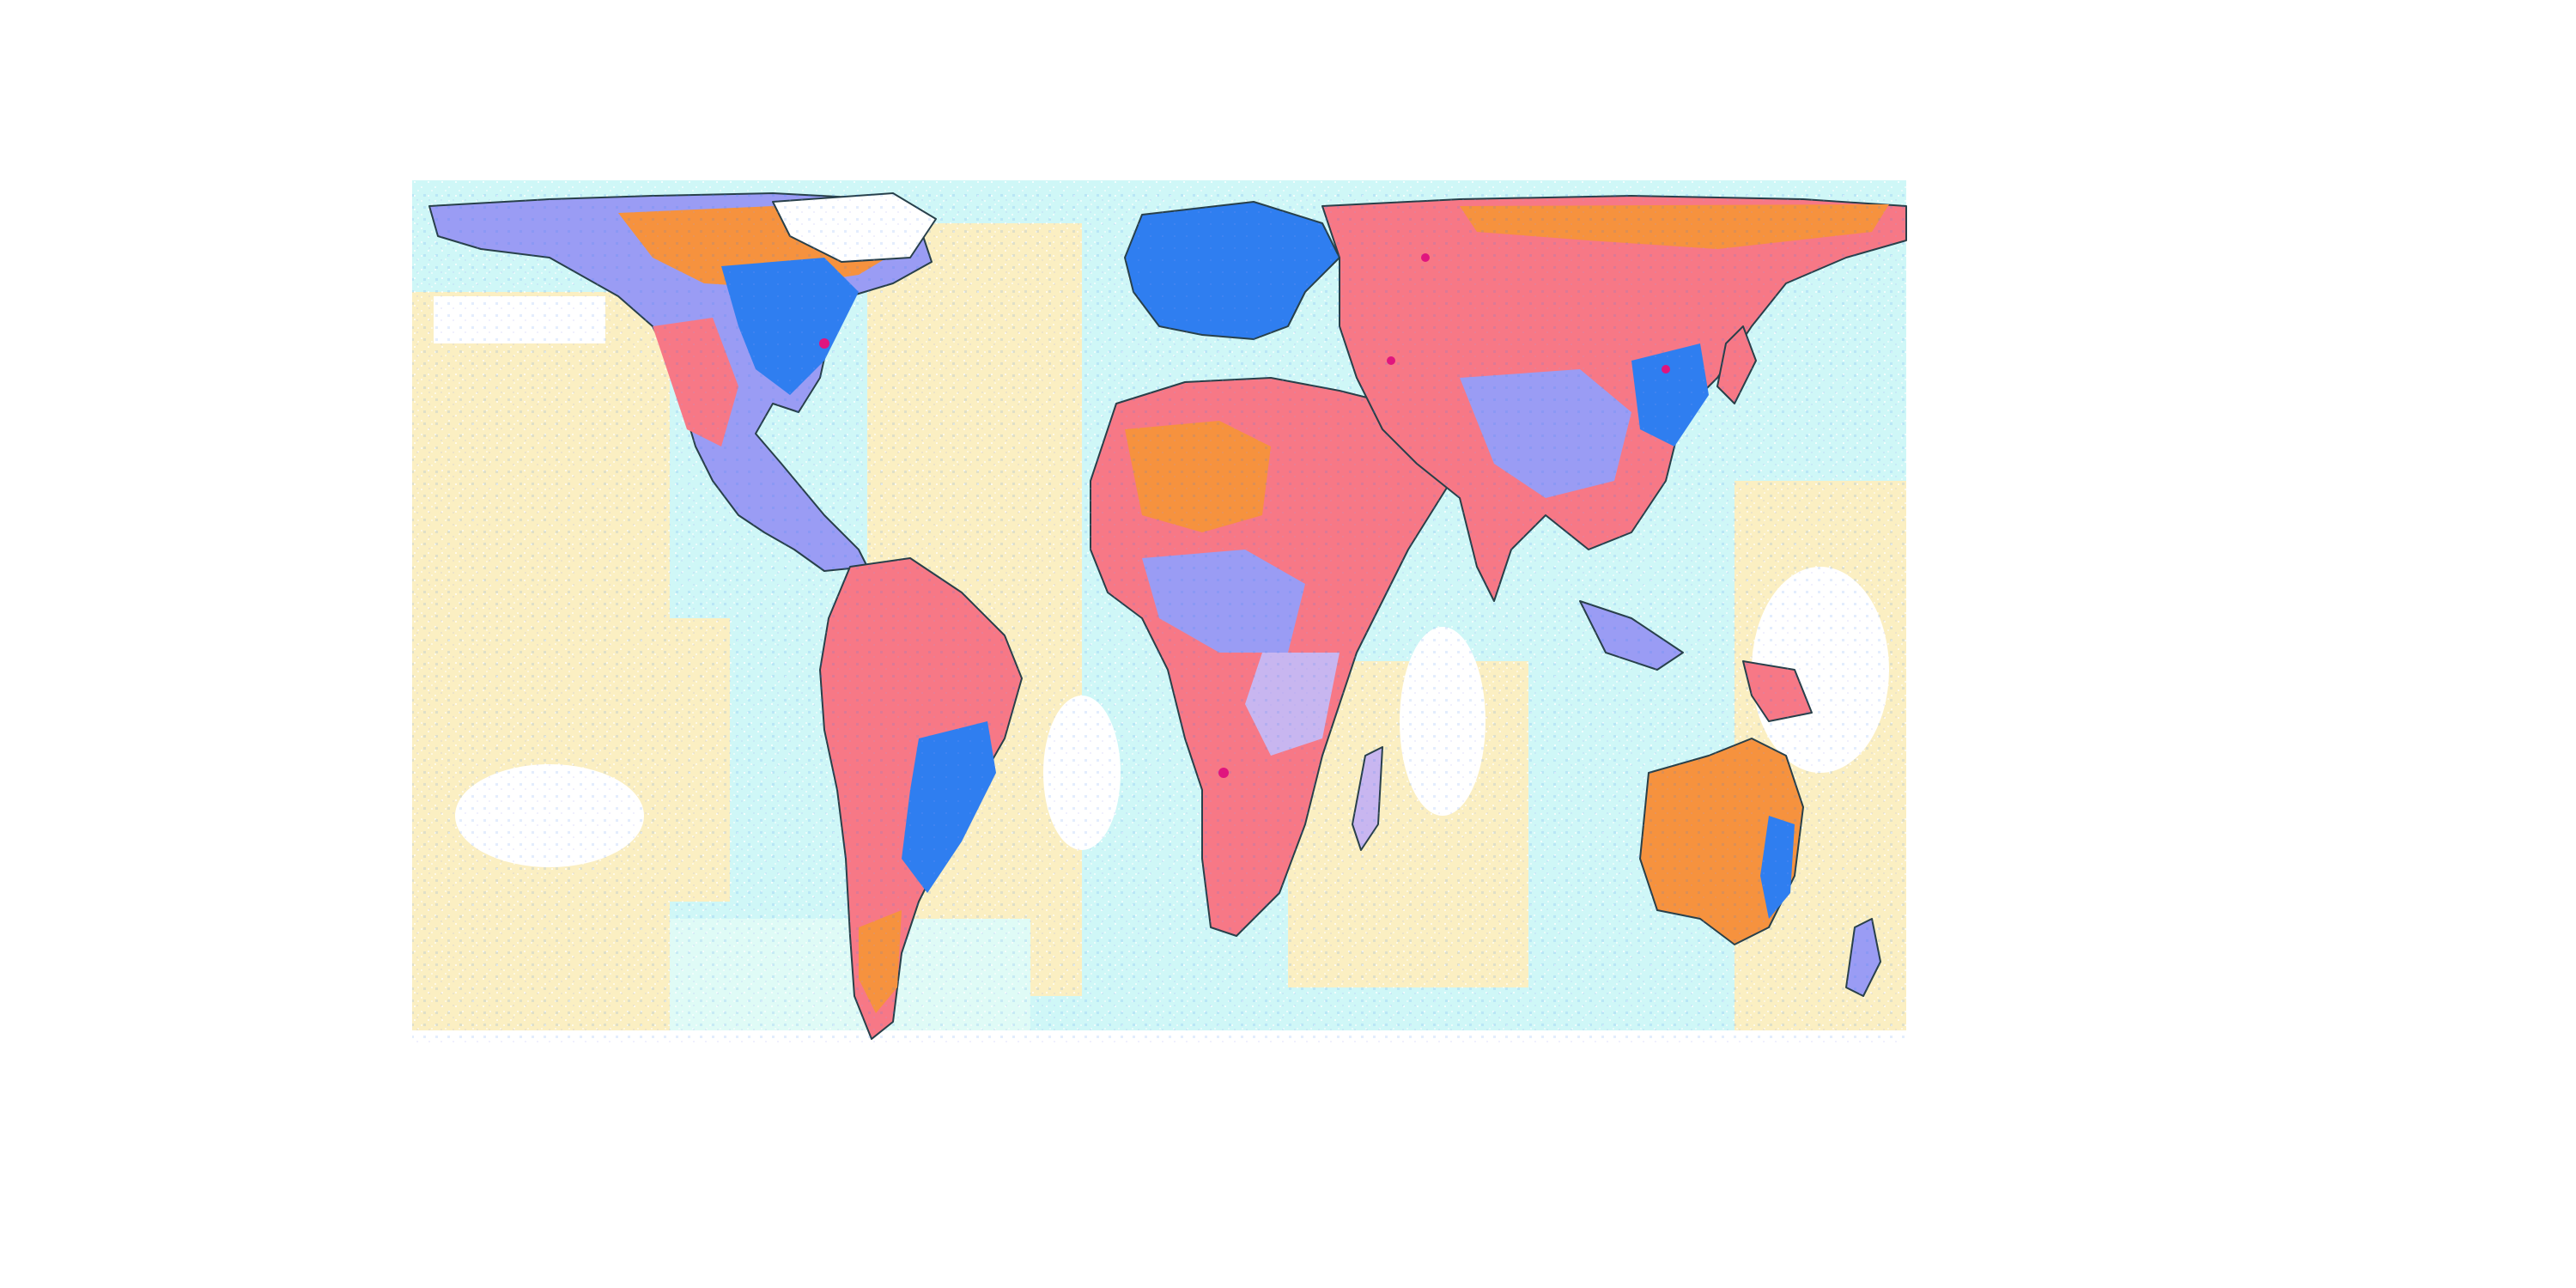 The height and width of the screenshot is (1288, 2576). I want to click on hotspot-russia, so click(1426, 258).